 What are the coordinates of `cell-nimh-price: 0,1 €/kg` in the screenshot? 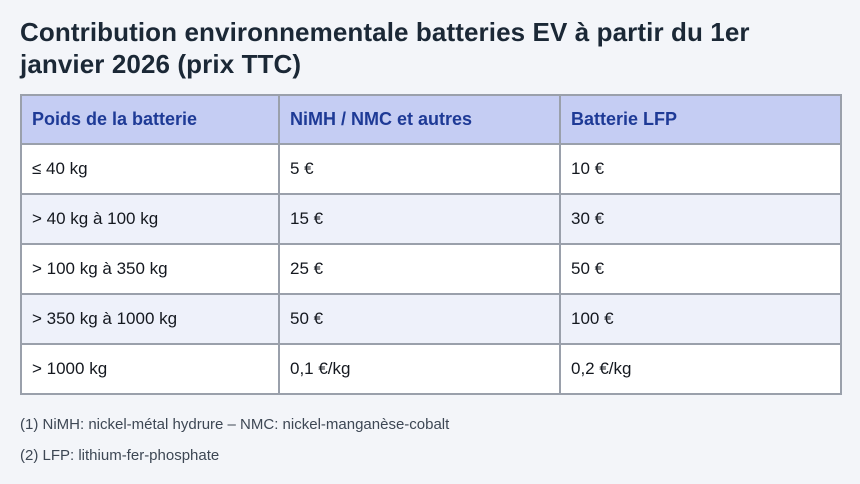 It's located at (419, 369).